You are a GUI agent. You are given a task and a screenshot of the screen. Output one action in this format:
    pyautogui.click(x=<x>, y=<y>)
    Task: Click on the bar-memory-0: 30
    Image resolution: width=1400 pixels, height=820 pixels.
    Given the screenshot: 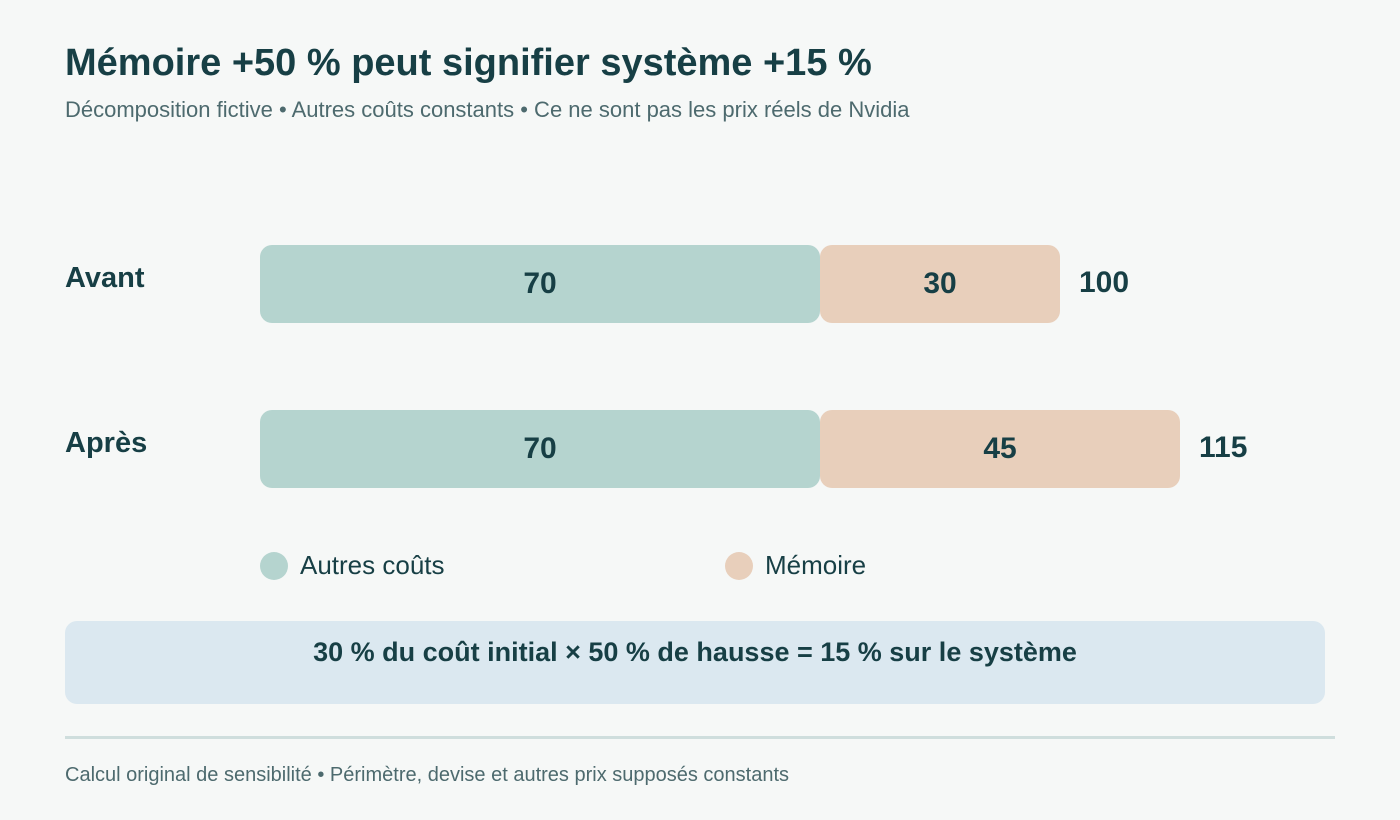 What is the action you would take?
    pyautogui.click(x=940, y=284)
    